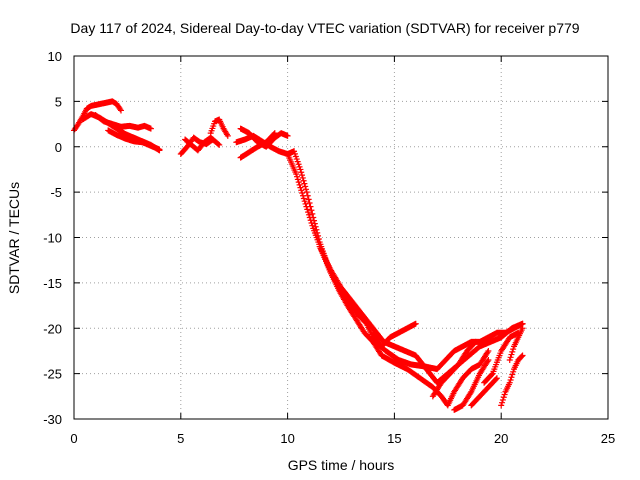 The width and height of the screenshot is (640, 480). Describe the element at coordinates (52, 374) in the screenshot. I see `y-tick-label: -25` at that location.